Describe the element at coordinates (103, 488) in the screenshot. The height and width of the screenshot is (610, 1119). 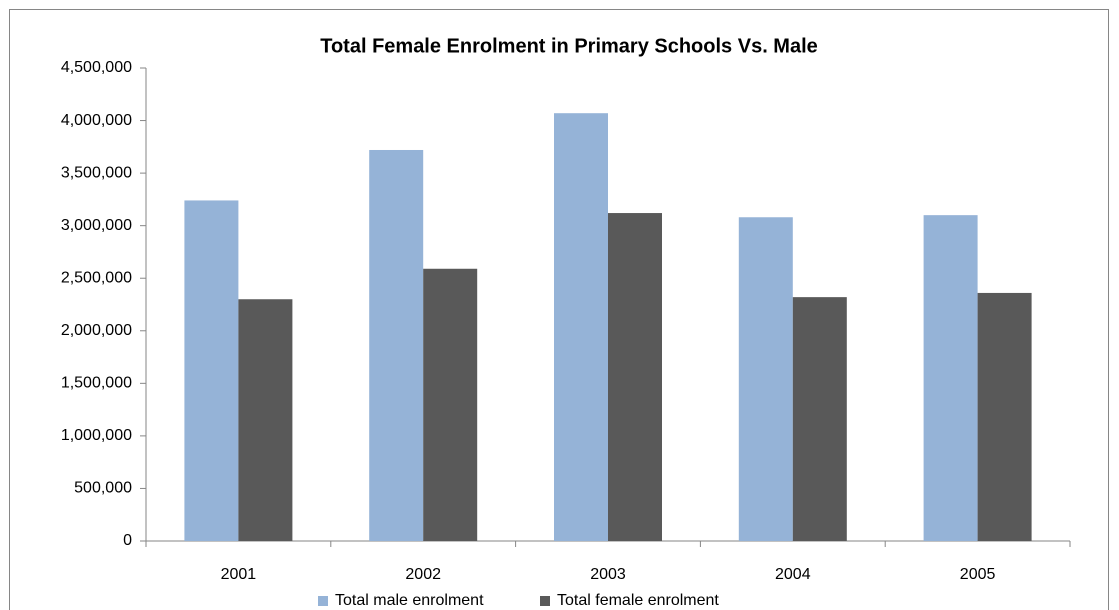
I see `y-tick-label: 500,000` at that location.